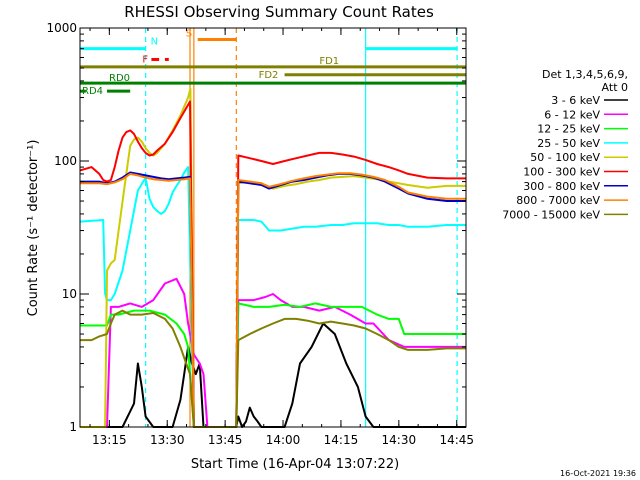 The height and width of the screenshot is (480, 640). I want to click on legend-label-0: 3 - 6 keV, so click(575, 100).